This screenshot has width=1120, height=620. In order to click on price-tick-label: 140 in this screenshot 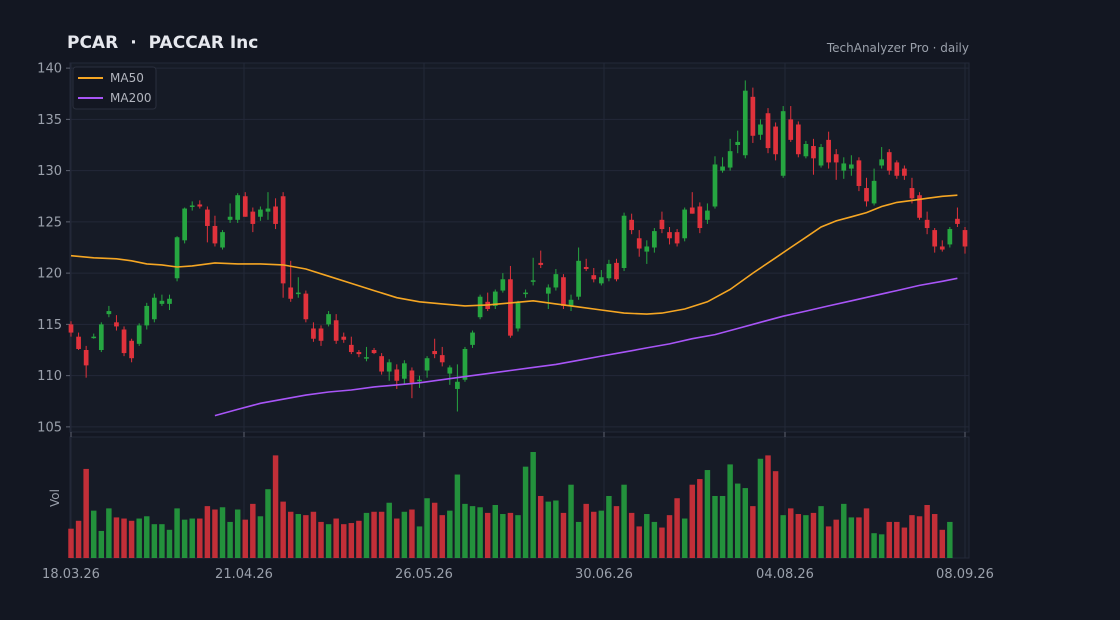, I will do `click(49, 69)`.